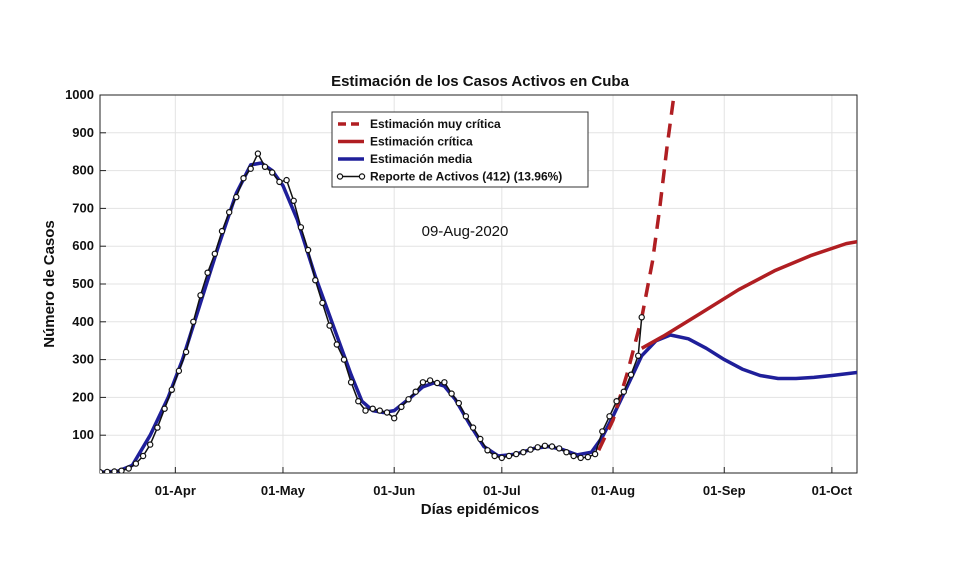 Image resolution: width=960 pixels, height=583 pixels. I want to click on y-tick-label: 1000, so click(79, 94).